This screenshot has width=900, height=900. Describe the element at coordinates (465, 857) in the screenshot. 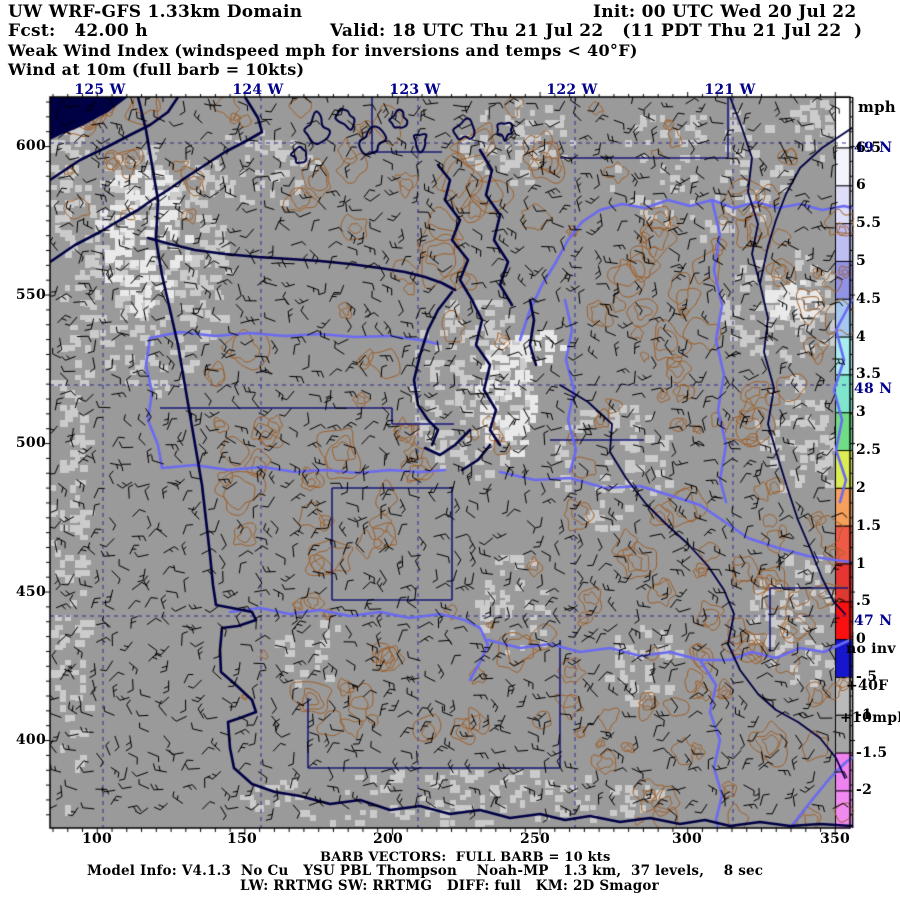

I see `footer-barb-note: BARB VECTORS: FULL BARB = 10 kts` at that location.